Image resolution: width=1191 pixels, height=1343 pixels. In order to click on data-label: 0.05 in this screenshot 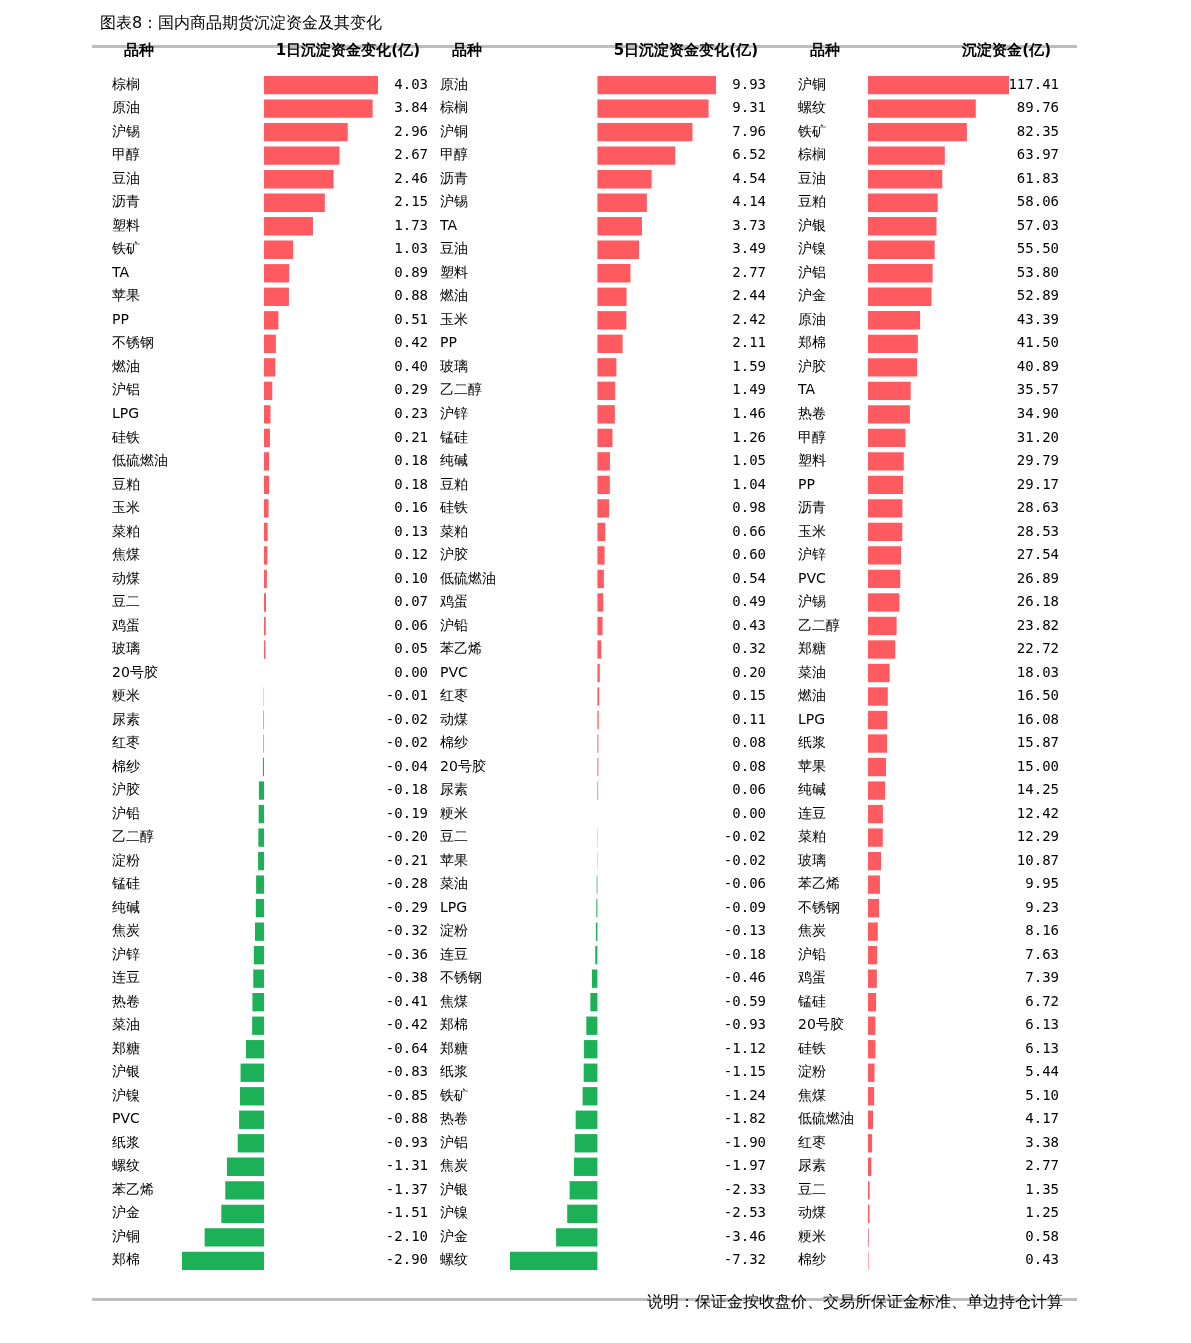, I will do `click(411, 648)`.